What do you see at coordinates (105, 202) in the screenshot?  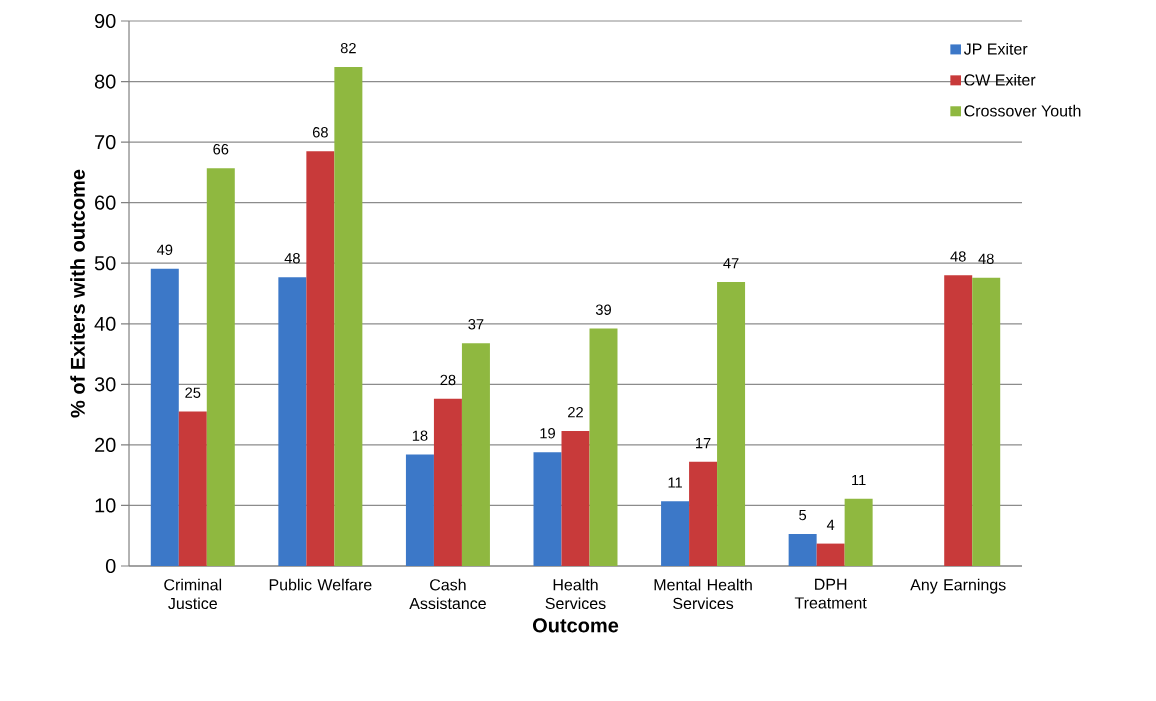 I see `y-tick-label: 60` at bounding box center [105, 202].